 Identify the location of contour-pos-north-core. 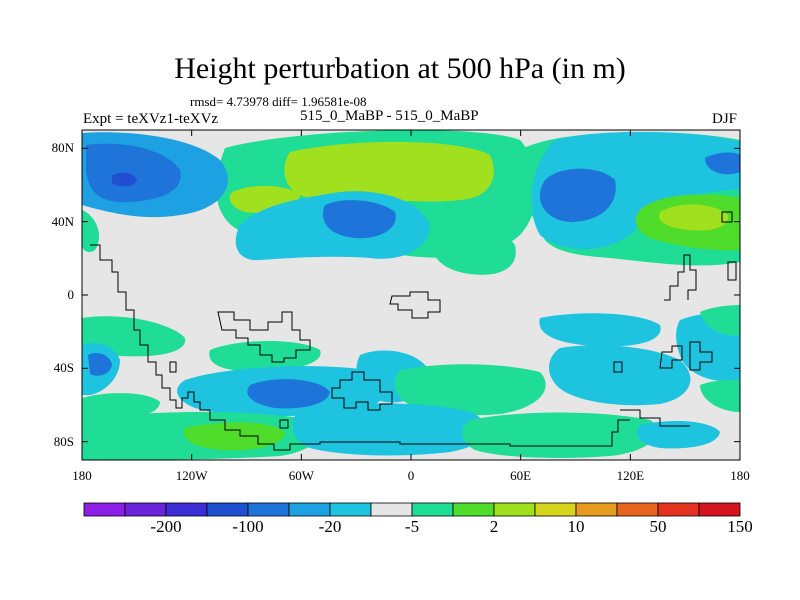
(389, 171).